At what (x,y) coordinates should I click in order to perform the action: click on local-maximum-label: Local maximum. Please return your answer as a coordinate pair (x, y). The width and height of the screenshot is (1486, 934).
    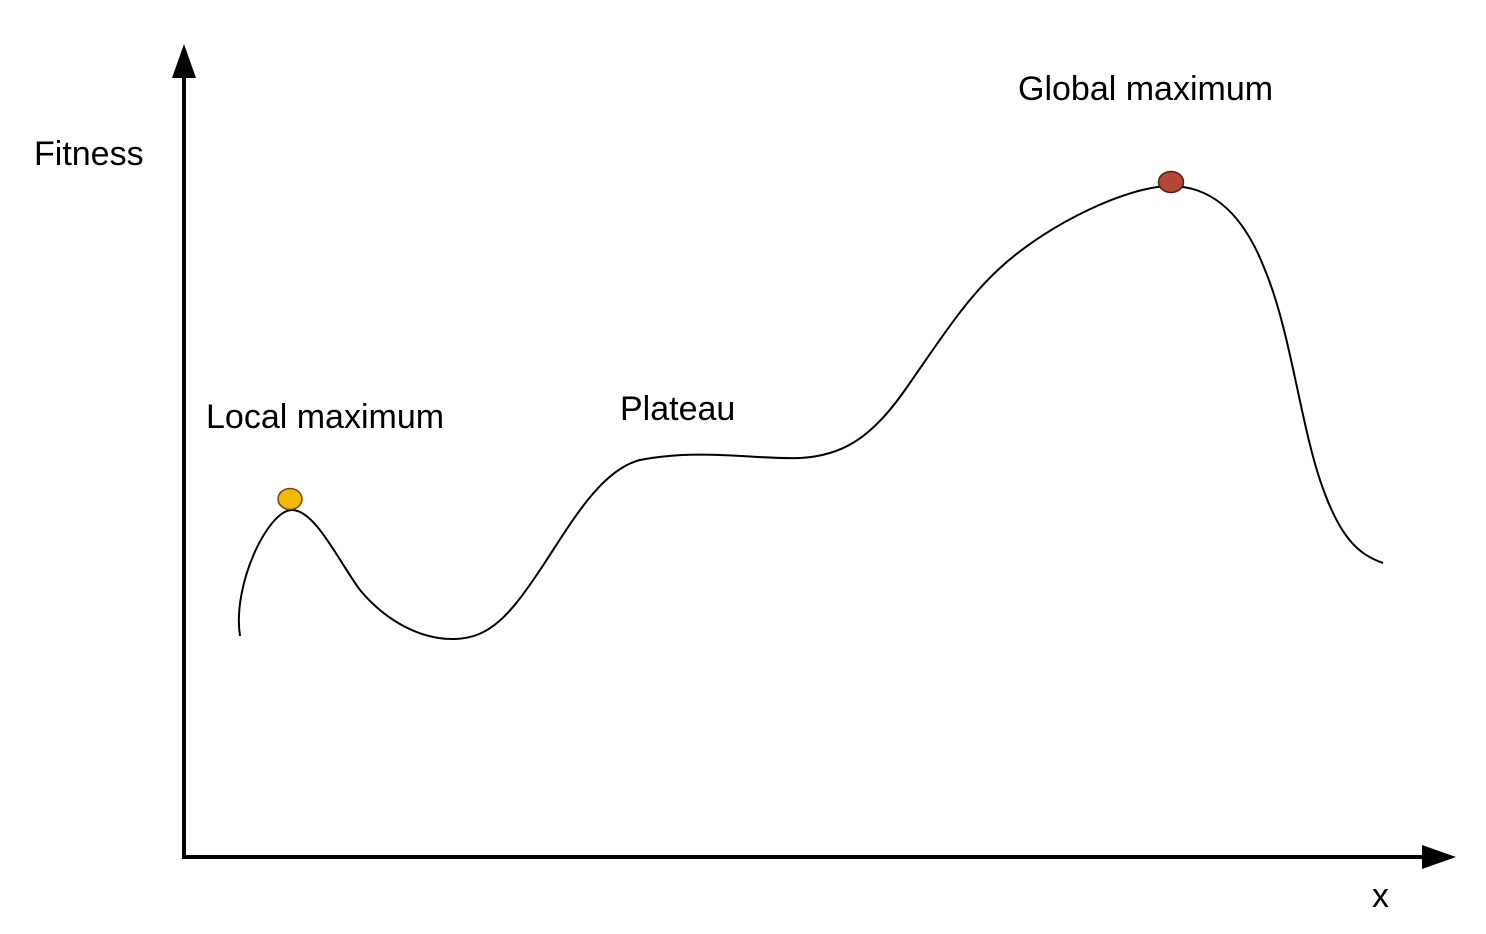
    Looking at the image, I should click on (325, 417).